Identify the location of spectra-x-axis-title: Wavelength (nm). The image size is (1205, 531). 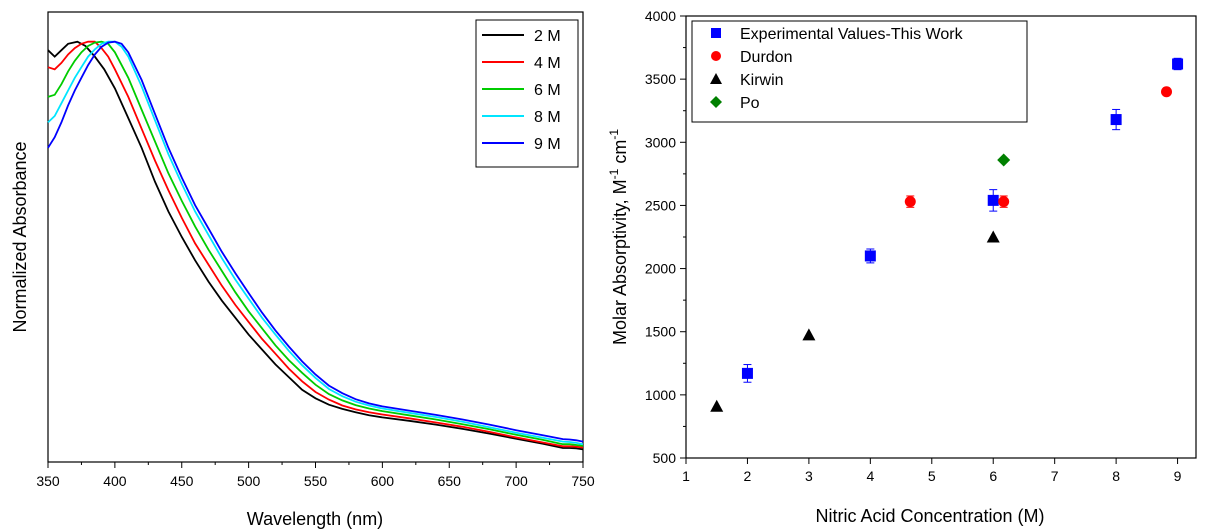
(315, 519).